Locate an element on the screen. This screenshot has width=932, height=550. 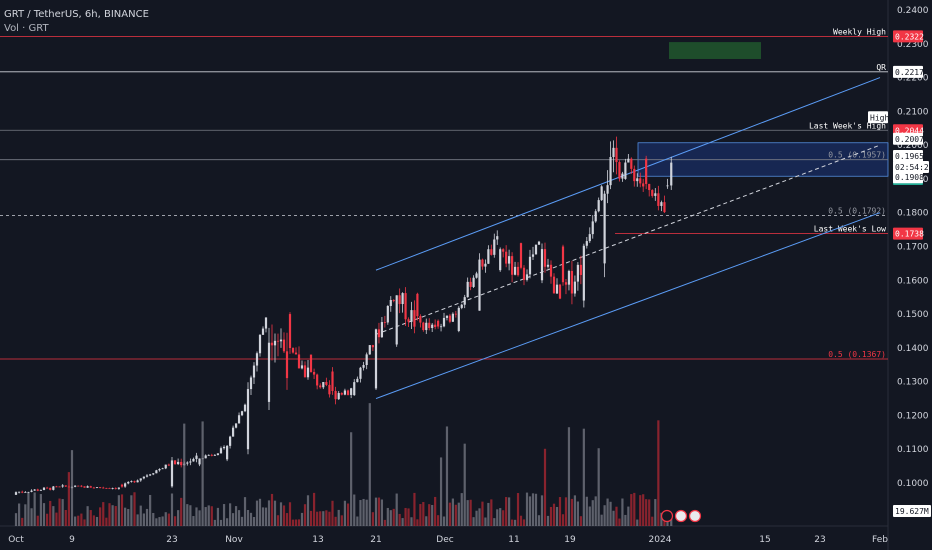
y-tick-label: 0.1800 is located at coordinates (913, 214).